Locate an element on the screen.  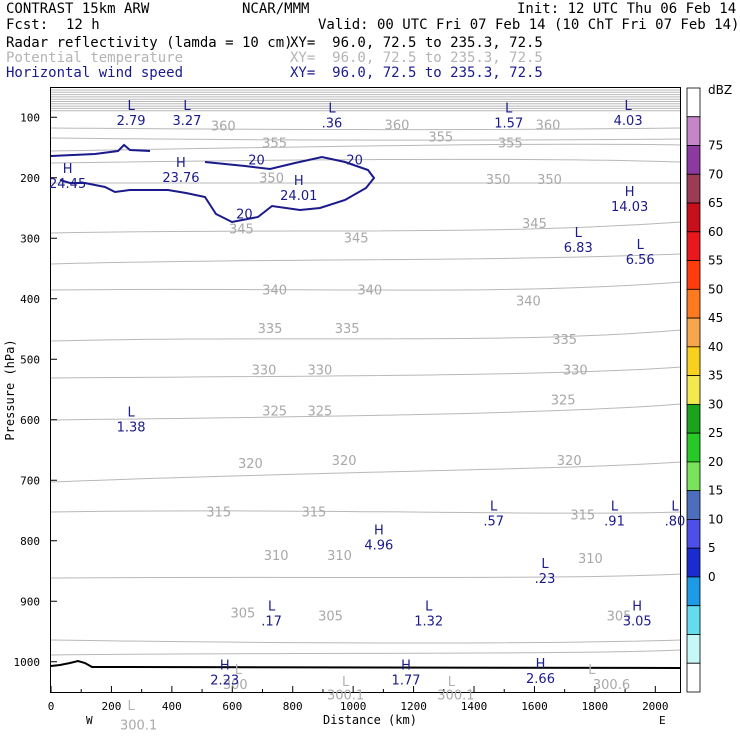
wind-extremum-value: 24.45 is located at coordinates (67, 184).